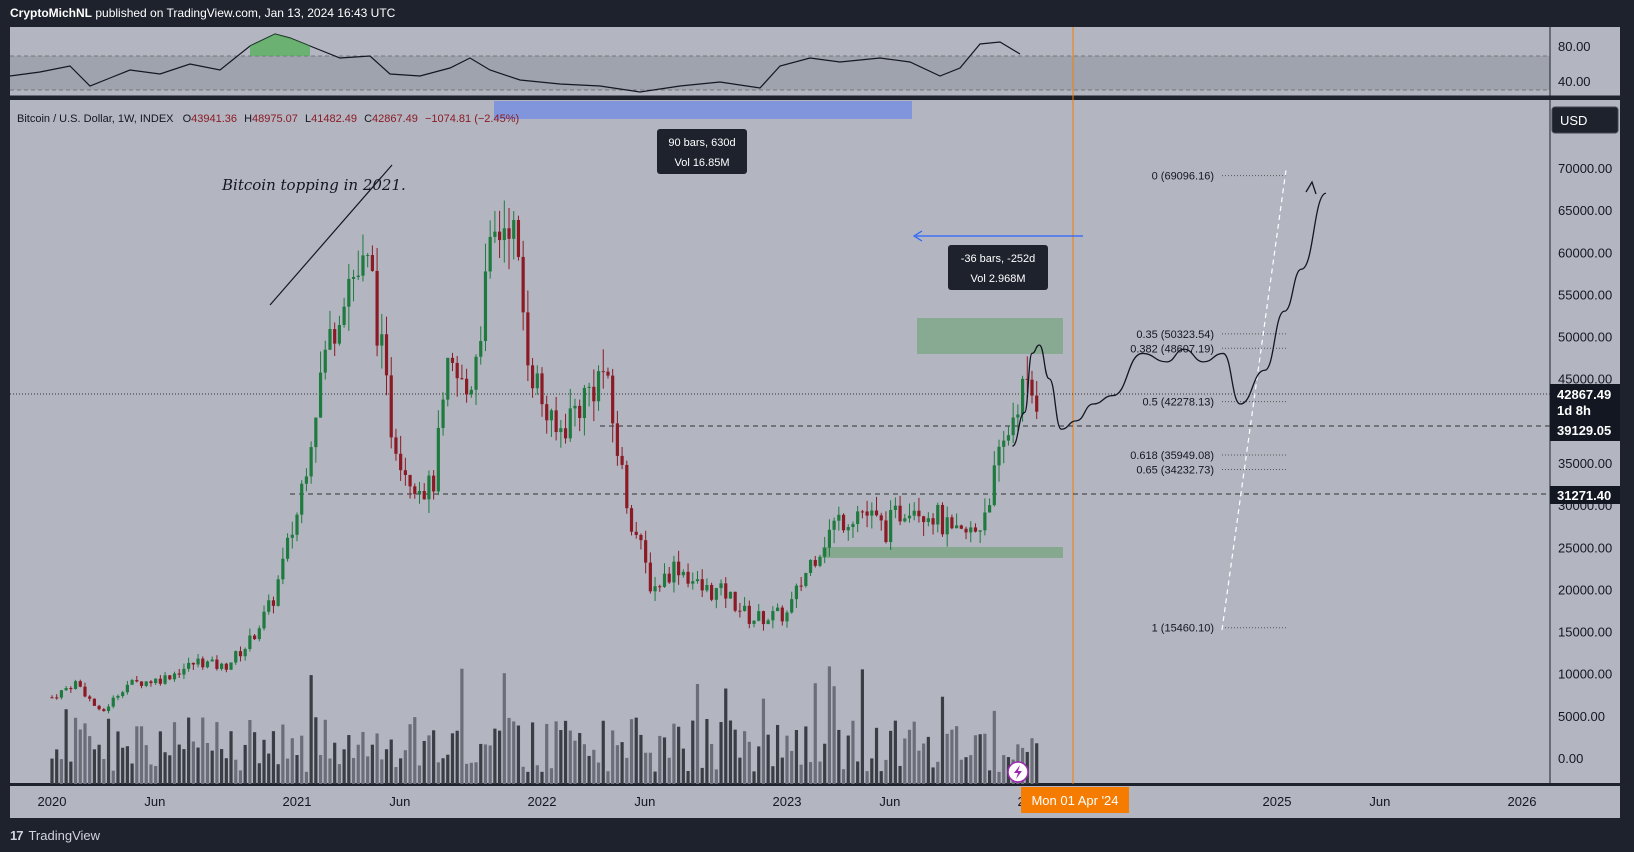 This screenshot has height=852, width=1634. I want to click on price-scale, so click(1585, 442).